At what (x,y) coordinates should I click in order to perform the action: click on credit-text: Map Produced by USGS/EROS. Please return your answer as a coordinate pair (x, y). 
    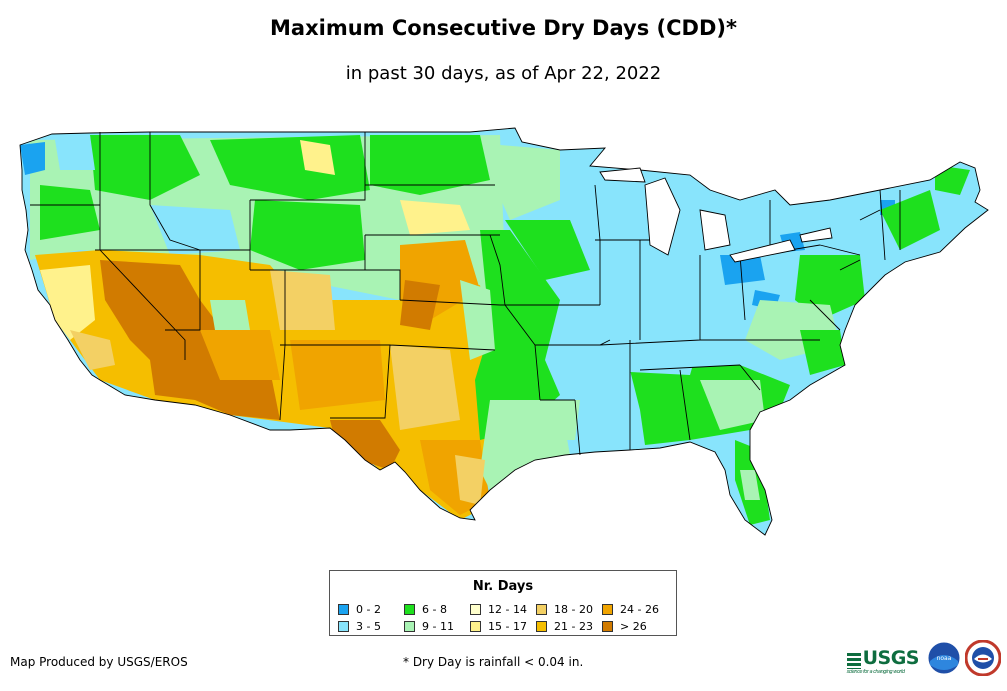
    Looking at the image, I should click on (99, 662).